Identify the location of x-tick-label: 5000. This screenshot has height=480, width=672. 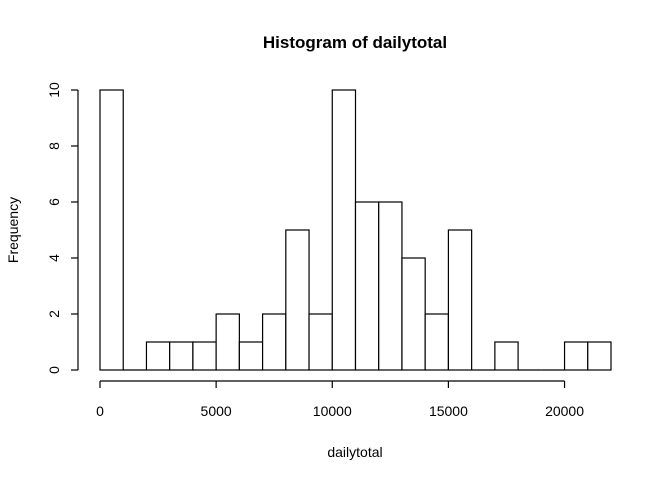
(216, 411).